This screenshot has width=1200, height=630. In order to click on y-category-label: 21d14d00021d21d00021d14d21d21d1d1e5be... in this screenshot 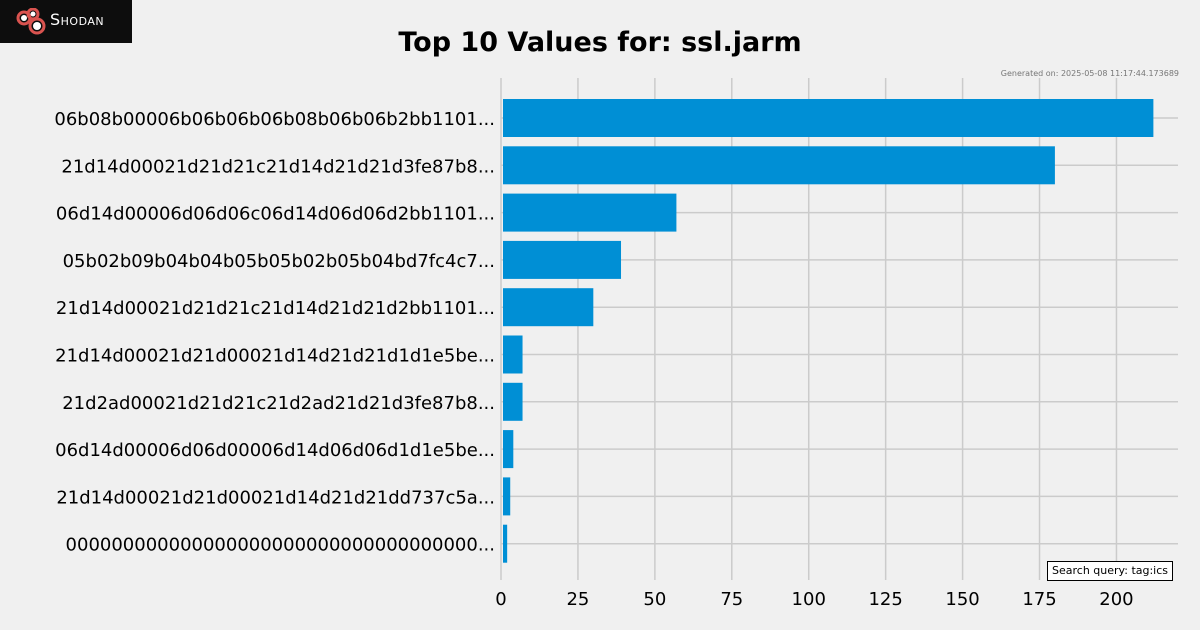, I will do `click(275, 356)`.